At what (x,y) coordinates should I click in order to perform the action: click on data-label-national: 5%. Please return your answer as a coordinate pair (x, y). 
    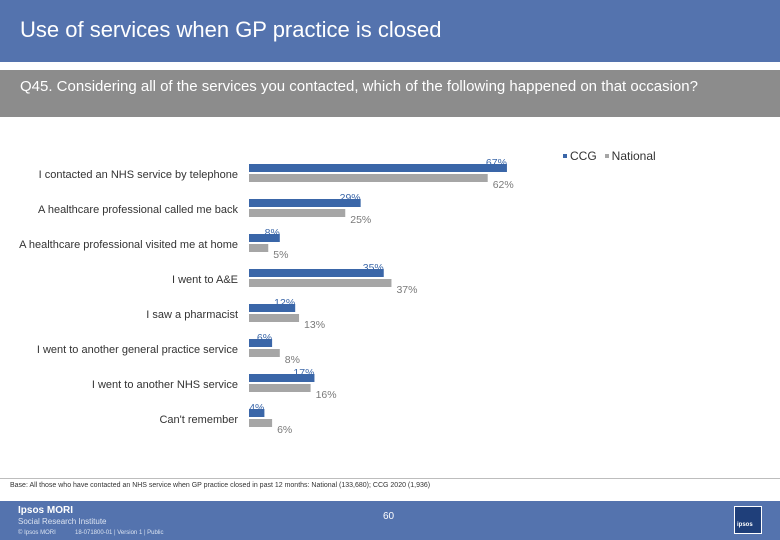
    Looking at the image, I should click on (280, 255).